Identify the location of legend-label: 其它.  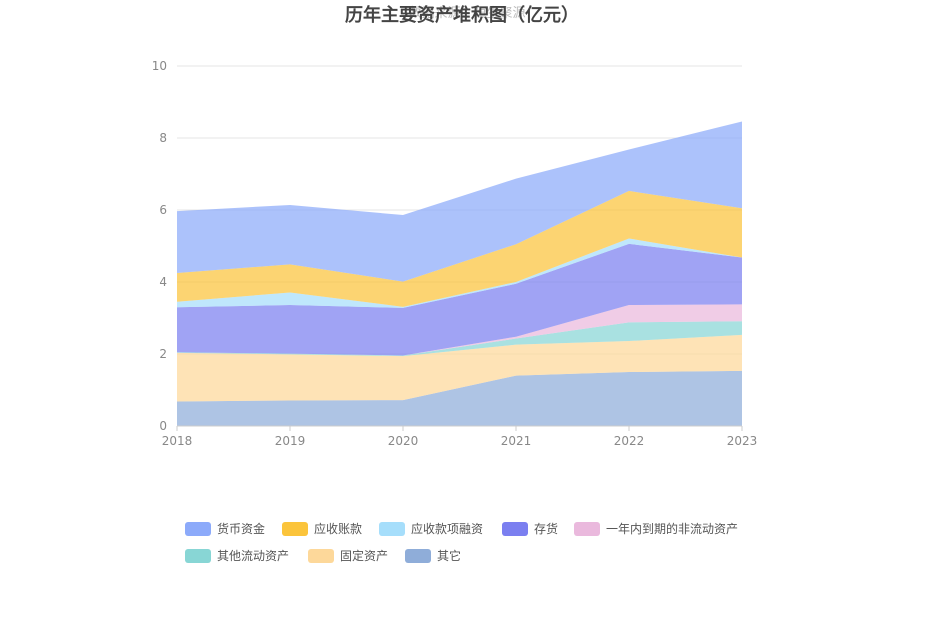
(449, 555).